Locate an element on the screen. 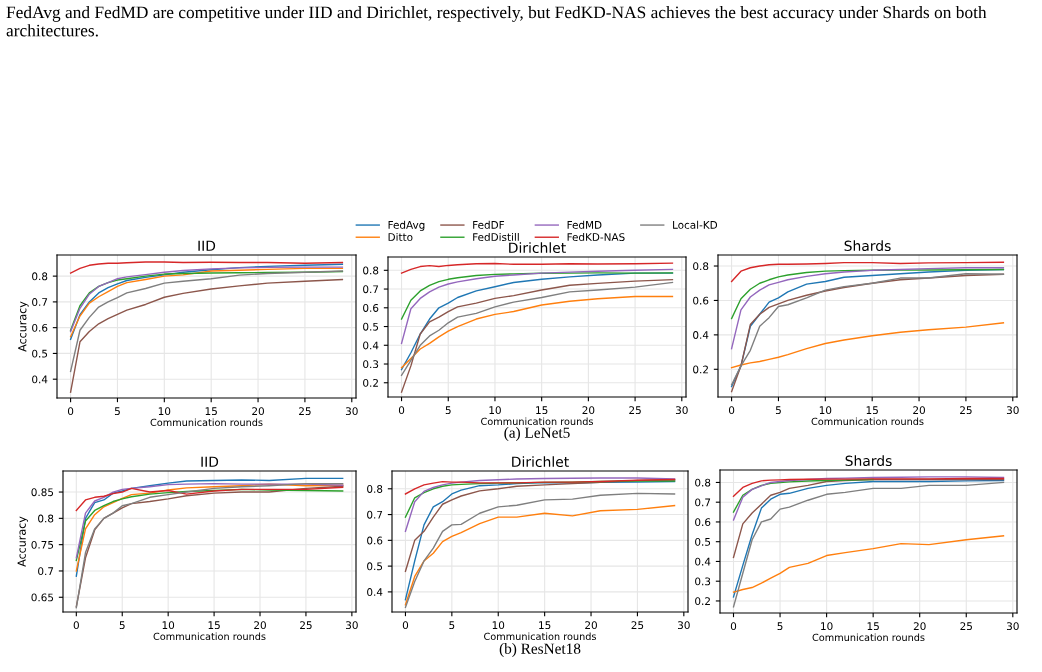  y-tick-label: 0.65 is located at coordinates (42, 597).